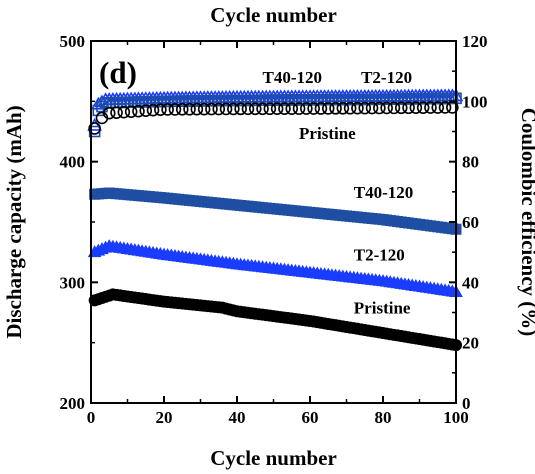  What do you see at coordinates (382, 308) in the screenshot?
I see `series-label-pristine-capacity: Pristine` at bounding box center [382, 308].